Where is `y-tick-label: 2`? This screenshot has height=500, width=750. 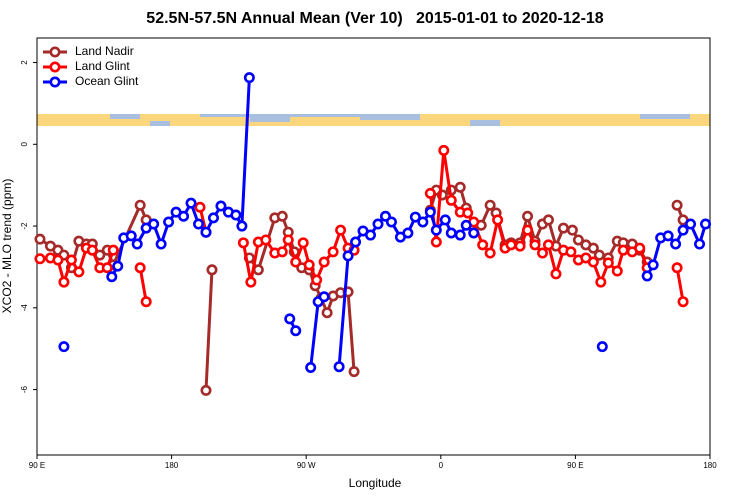
y-tick-label: 2 is located at coordinates (24, 62).